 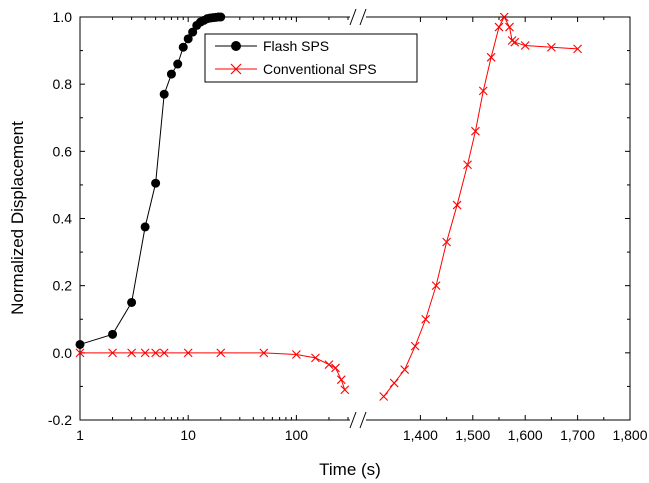 I want to click on y-tick-label: 1.0, so click(x=63, y=17).